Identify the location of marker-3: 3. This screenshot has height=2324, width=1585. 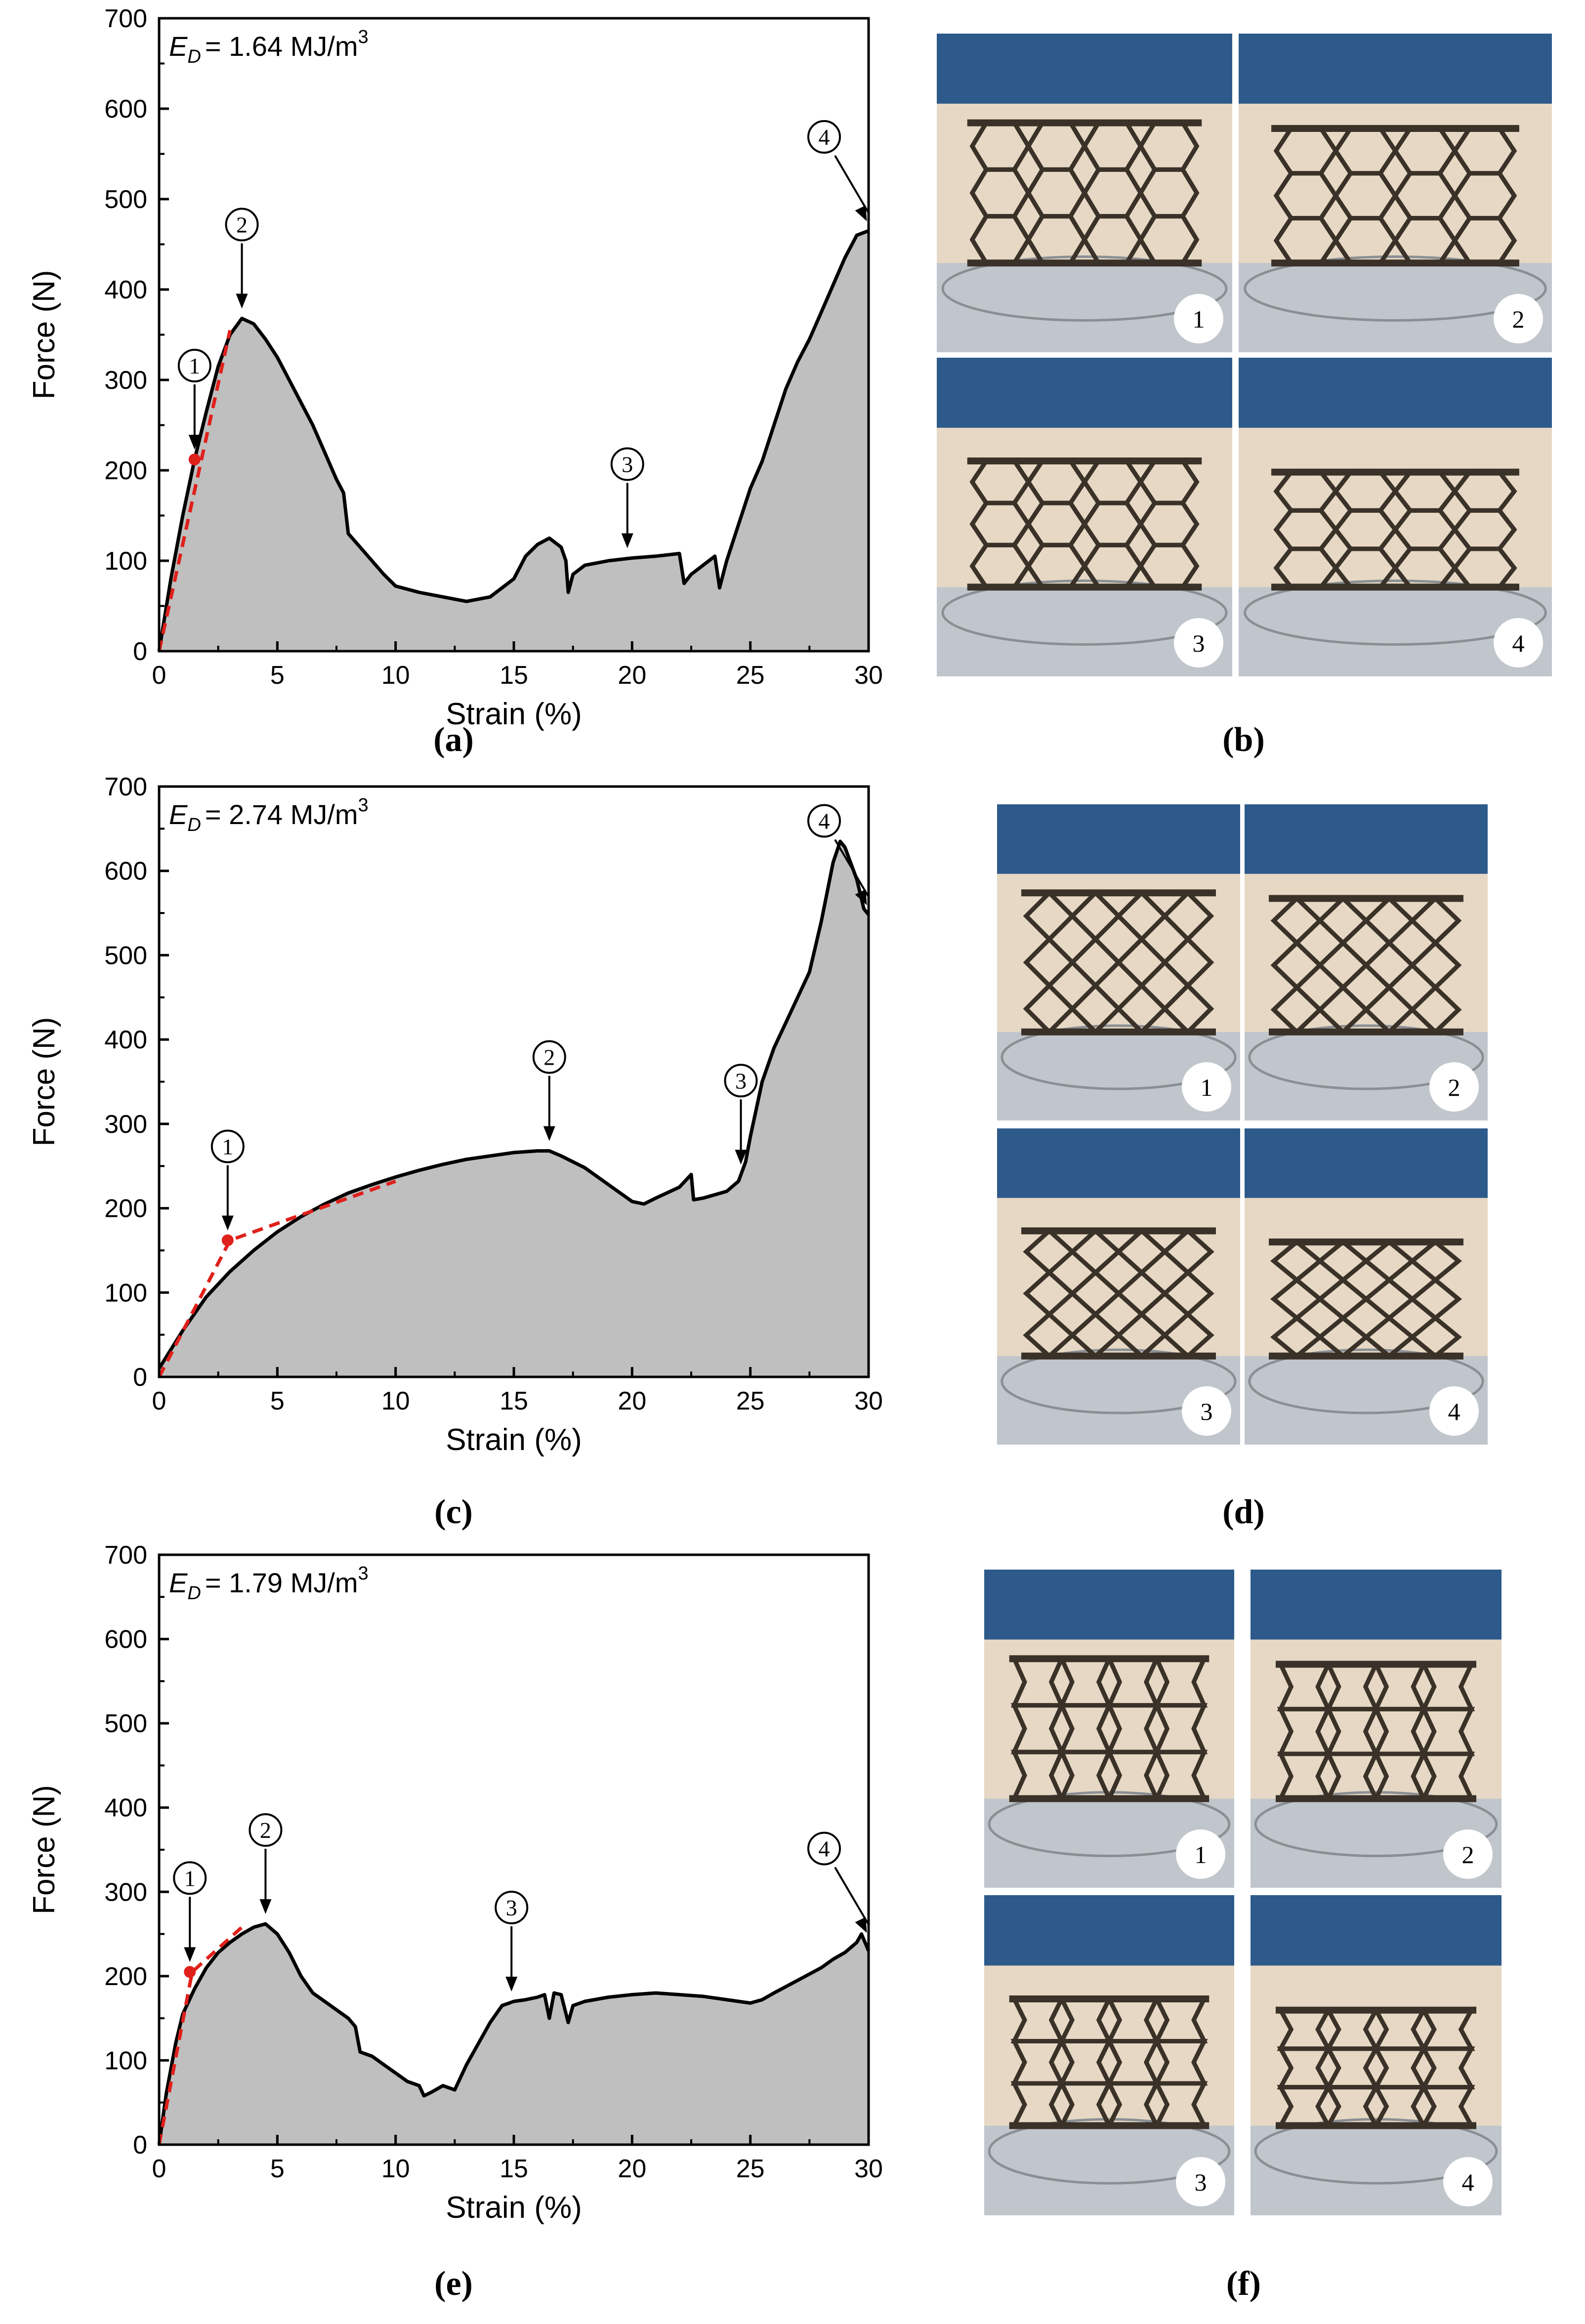
(512, 1941).